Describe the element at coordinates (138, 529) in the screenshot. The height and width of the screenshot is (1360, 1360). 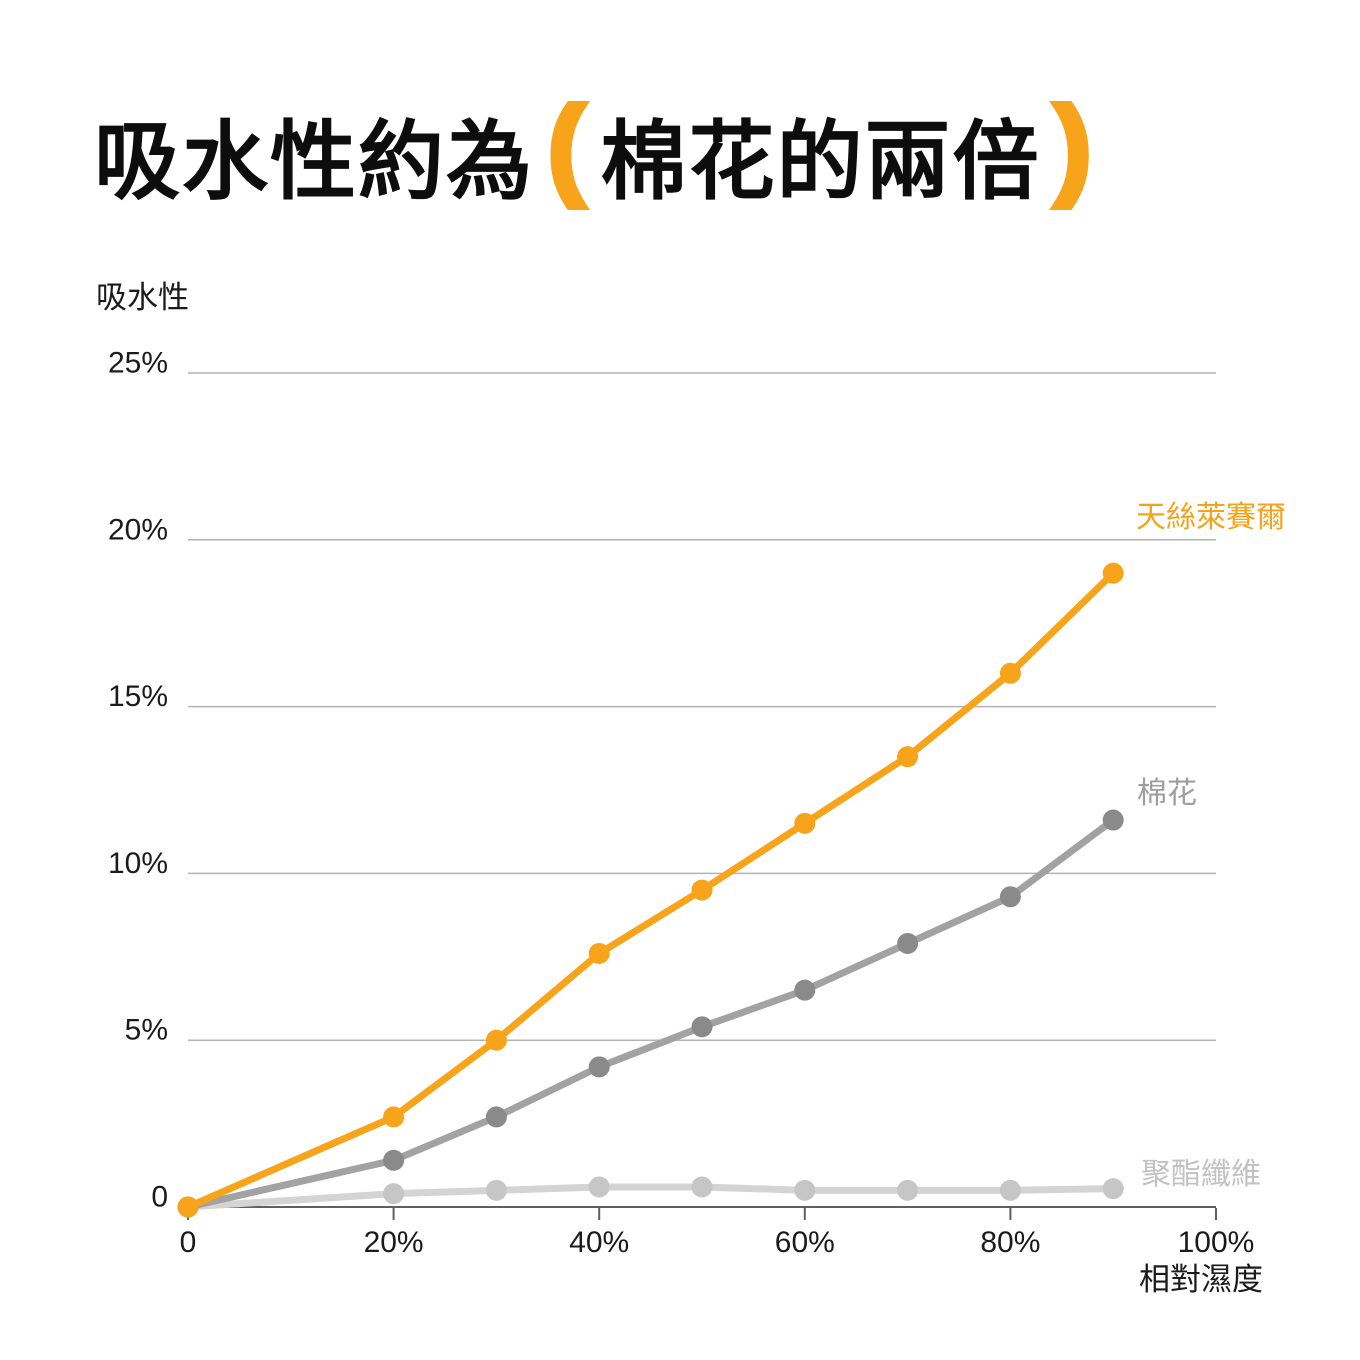
I see `y-tick-label: 20%` at that location.